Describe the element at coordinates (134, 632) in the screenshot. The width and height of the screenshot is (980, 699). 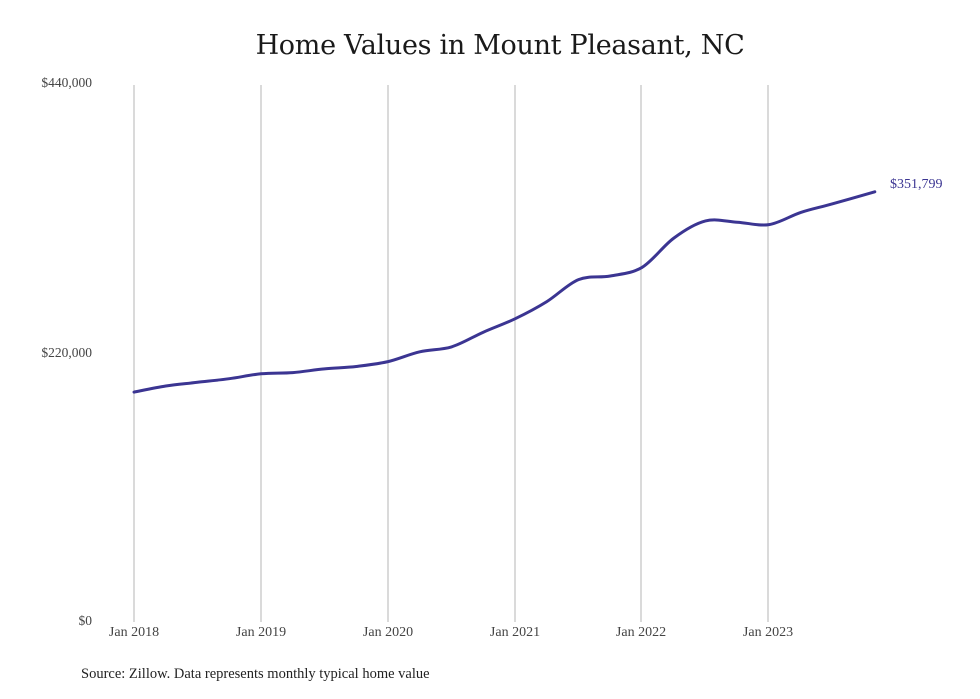
I see `x-tick-label-jan-2018: Jan 2018` at that location.